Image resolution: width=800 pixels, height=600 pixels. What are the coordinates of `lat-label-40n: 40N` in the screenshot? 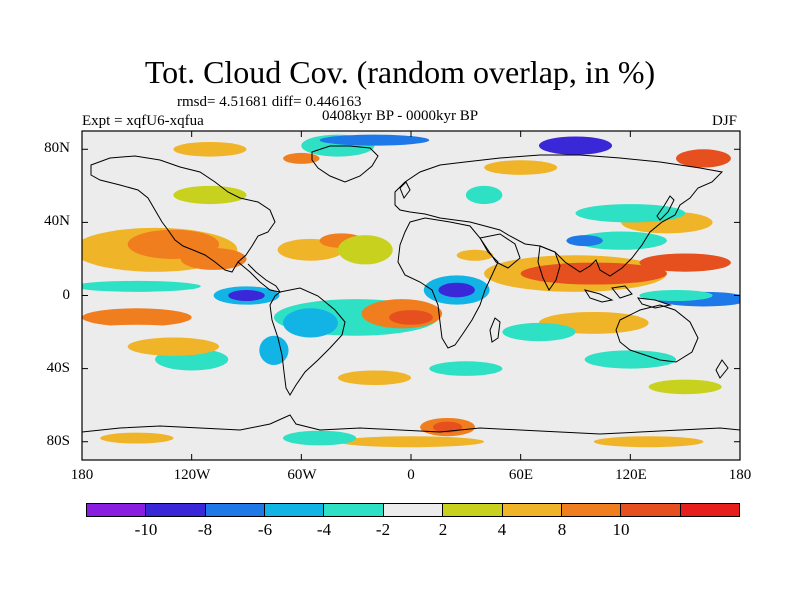 It's located at (57, 221).